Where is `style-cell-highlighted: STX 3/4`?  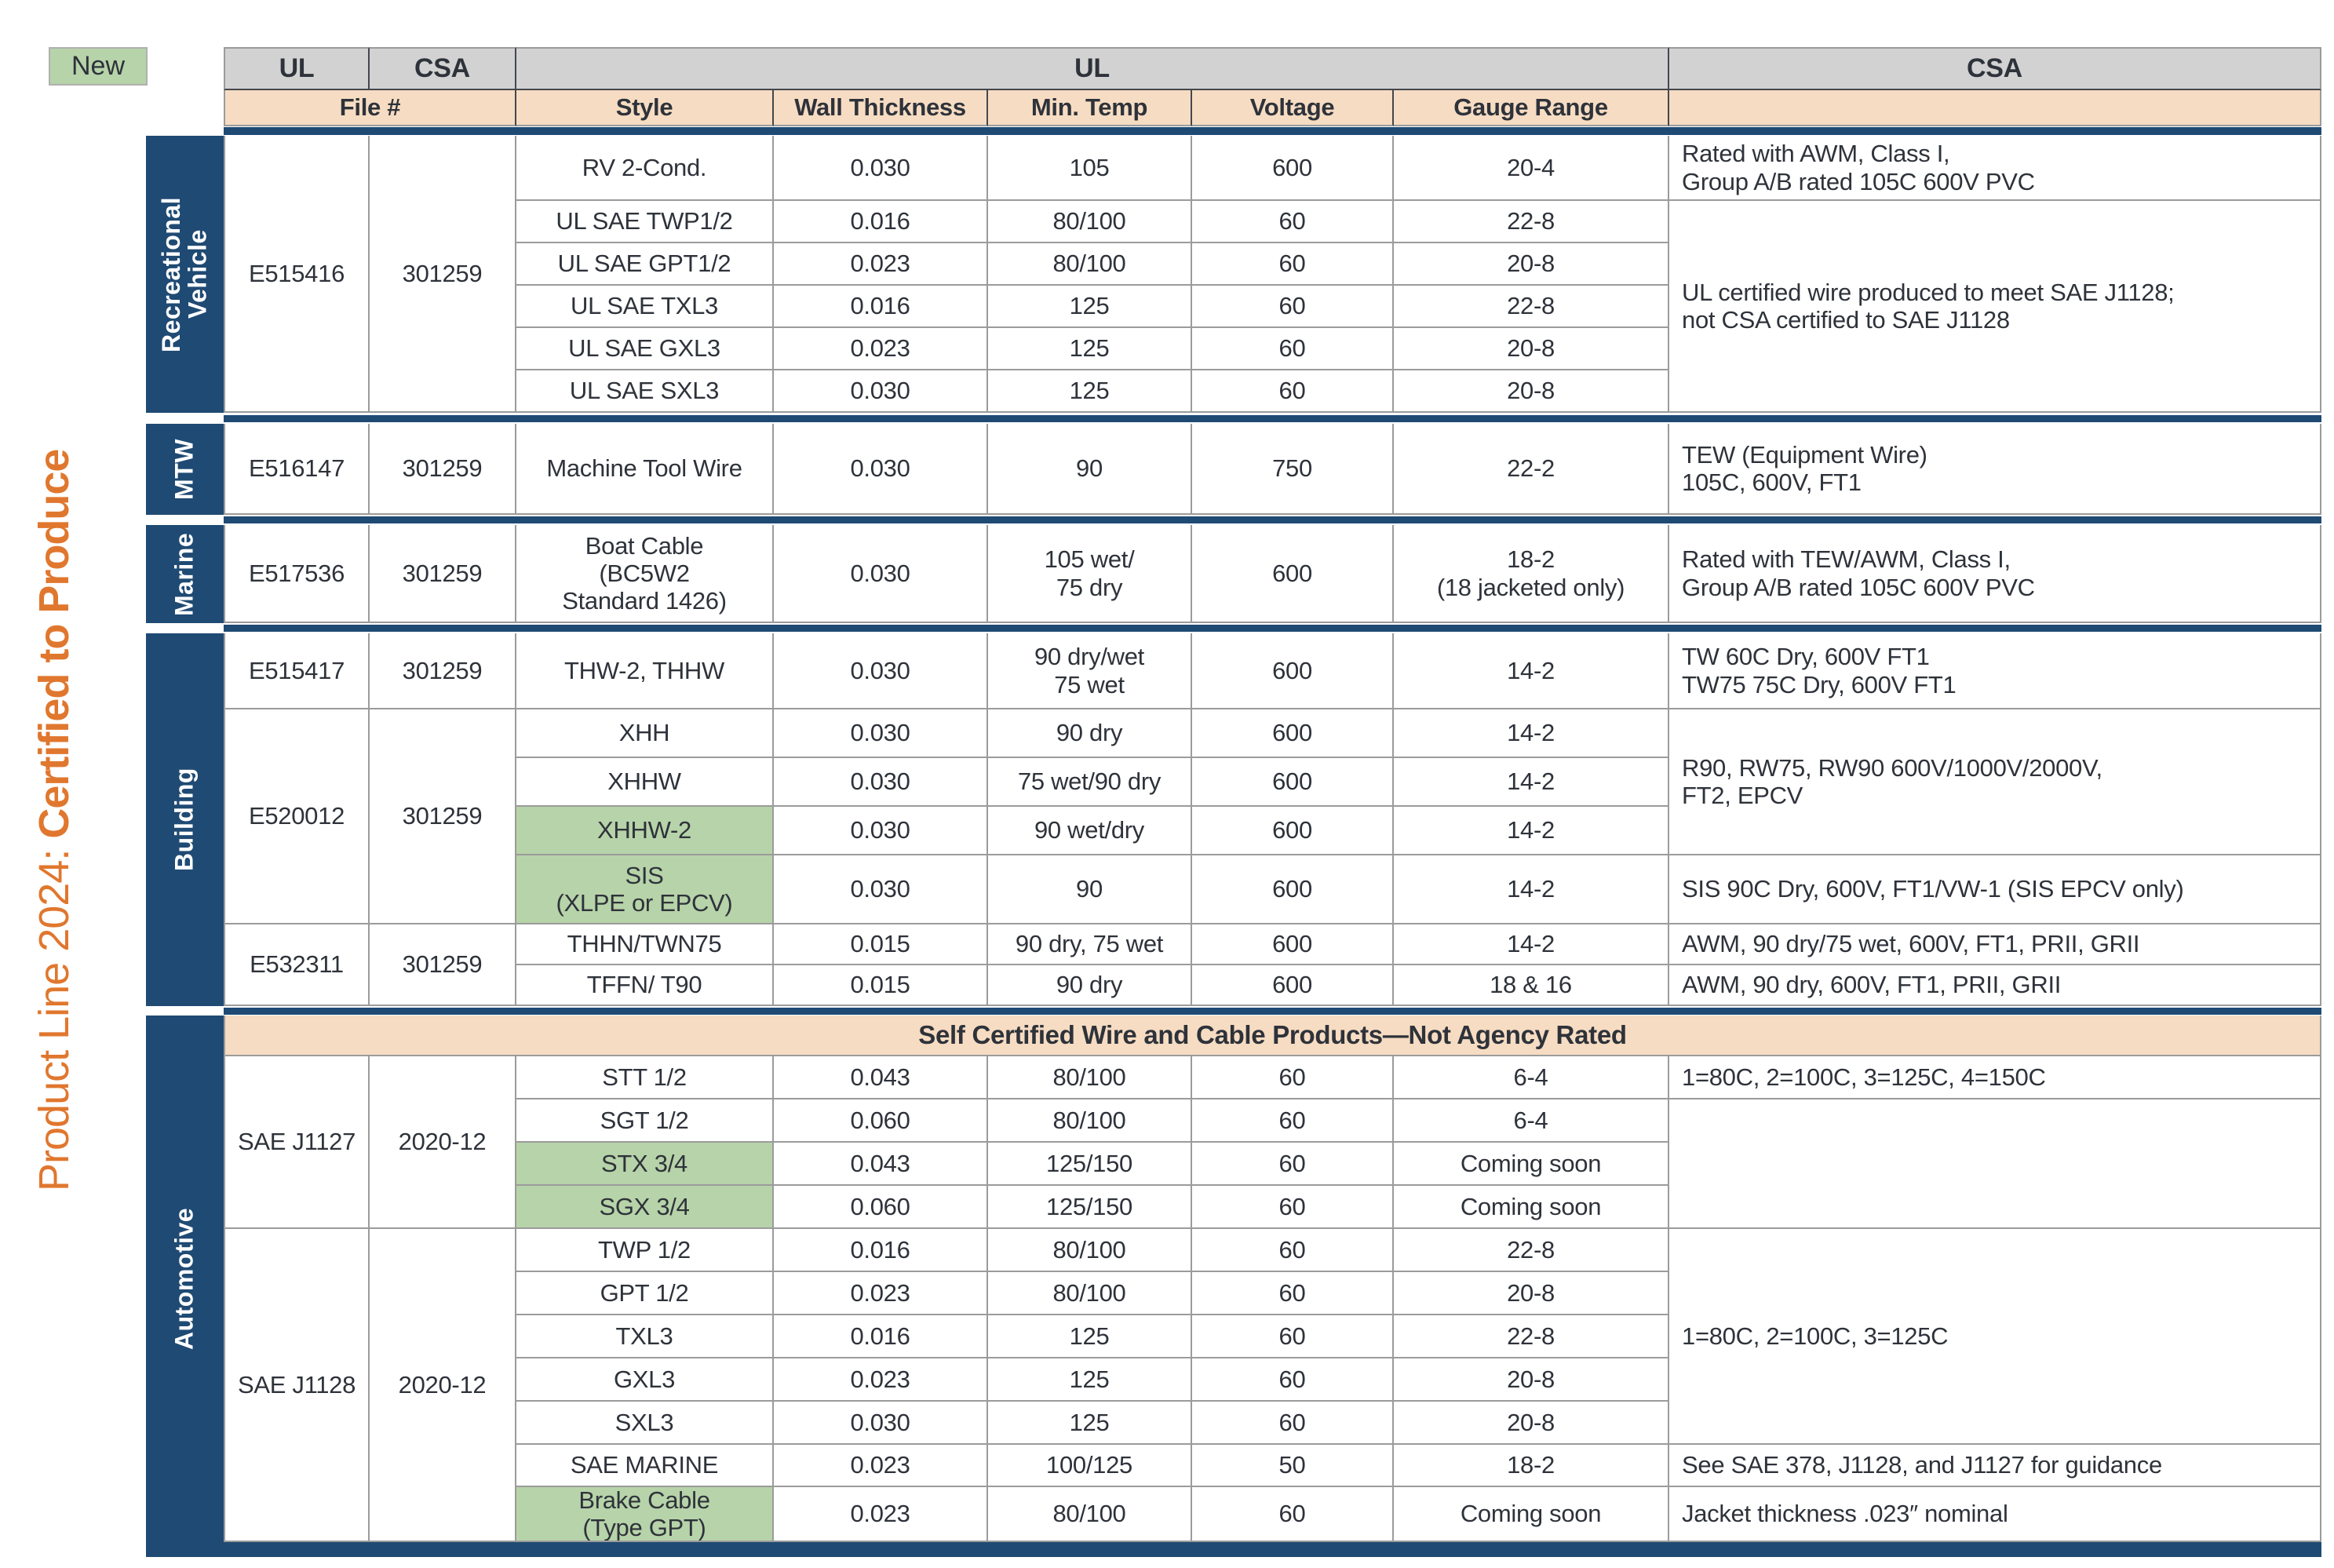 style-cell-highlighted: STX 3/4 is located at coordinates (645, 1164).